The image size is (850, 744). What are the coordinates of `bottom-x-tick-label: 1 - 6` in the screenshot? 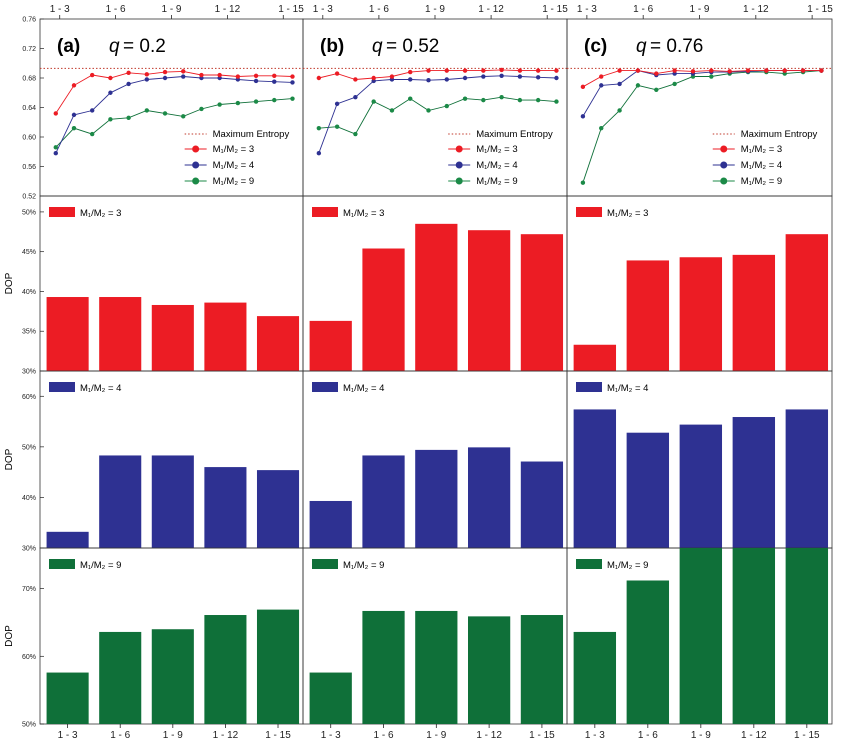 It's located at (384, 735).